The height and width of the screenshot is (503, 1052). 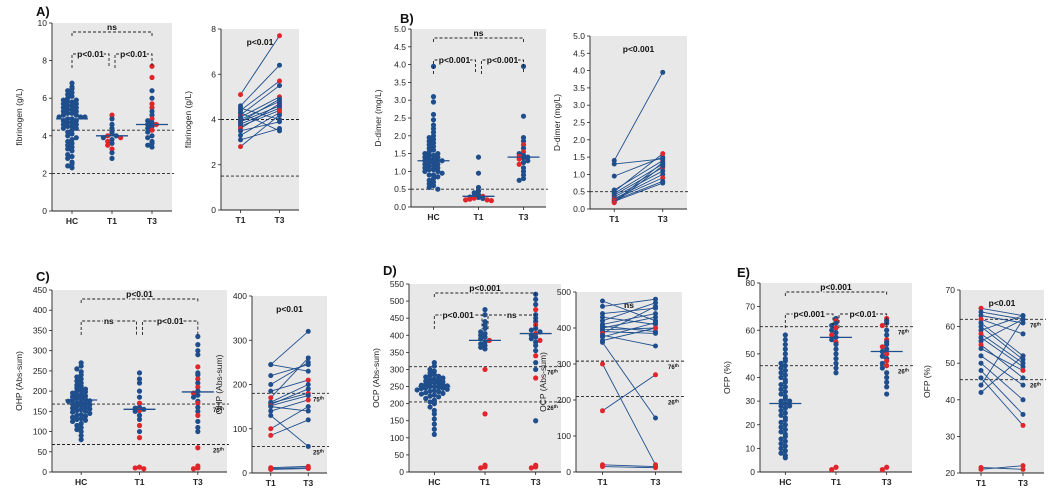 I want to click on y-tick-label: 500, so click(x=397, y=301).